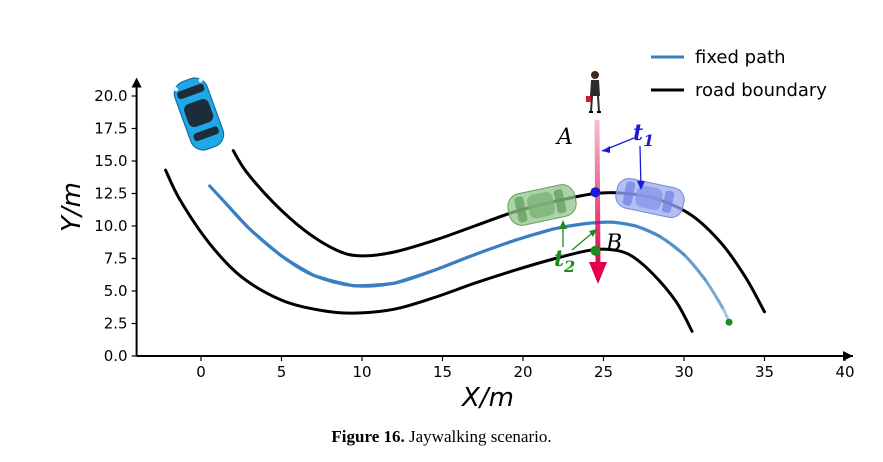 The image size is (883, 462). What do you see at coordinates (110, 129) in the screenshot?
I see `y-tick-label: 17.5` at bounding box center [110, 129].